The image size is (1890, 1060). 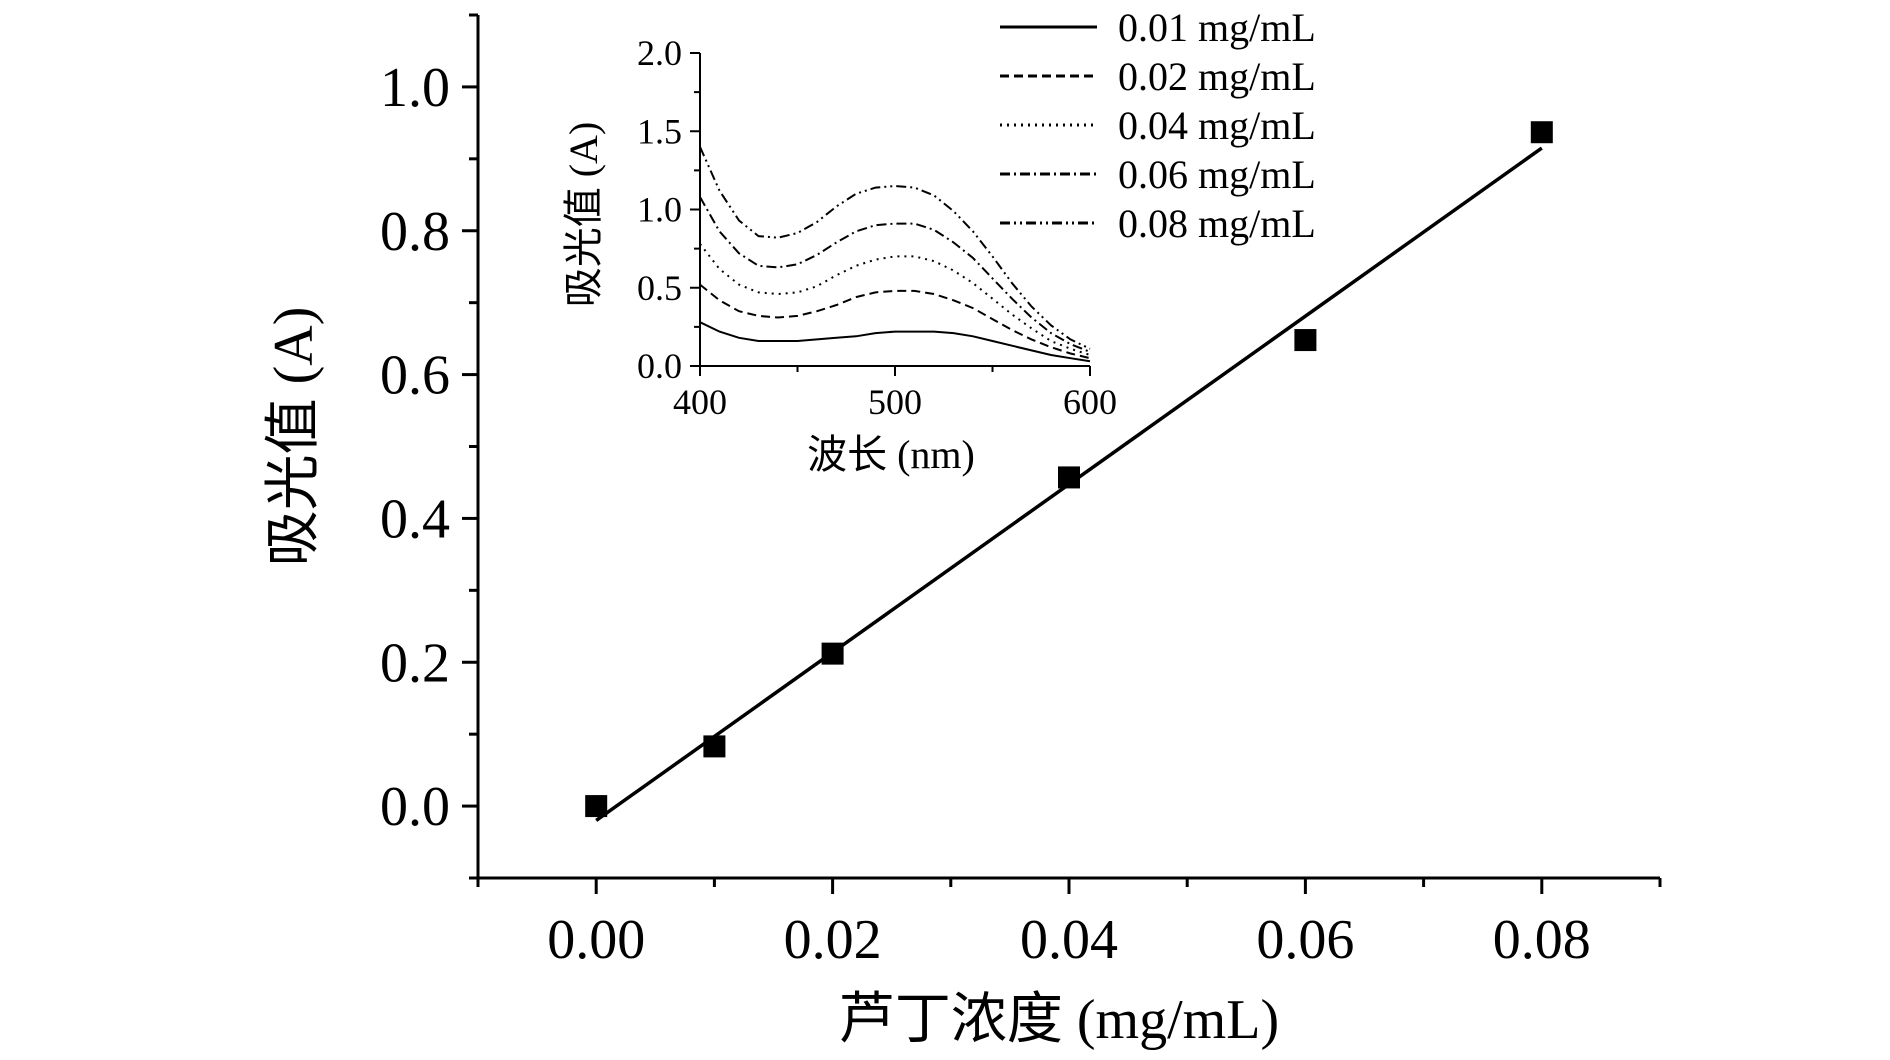 I want to click on legend-label: 0.02 mg/mL, so click(x=1217, y=76).